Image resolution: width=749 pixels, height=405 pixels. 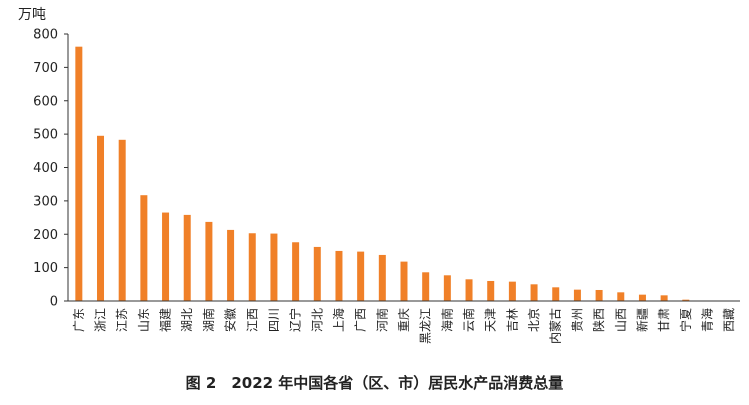 What do you see at coordinates (79, 320) in the screenshot?
I see `x-tick-label: 广东` at bounding box center [79, 320].